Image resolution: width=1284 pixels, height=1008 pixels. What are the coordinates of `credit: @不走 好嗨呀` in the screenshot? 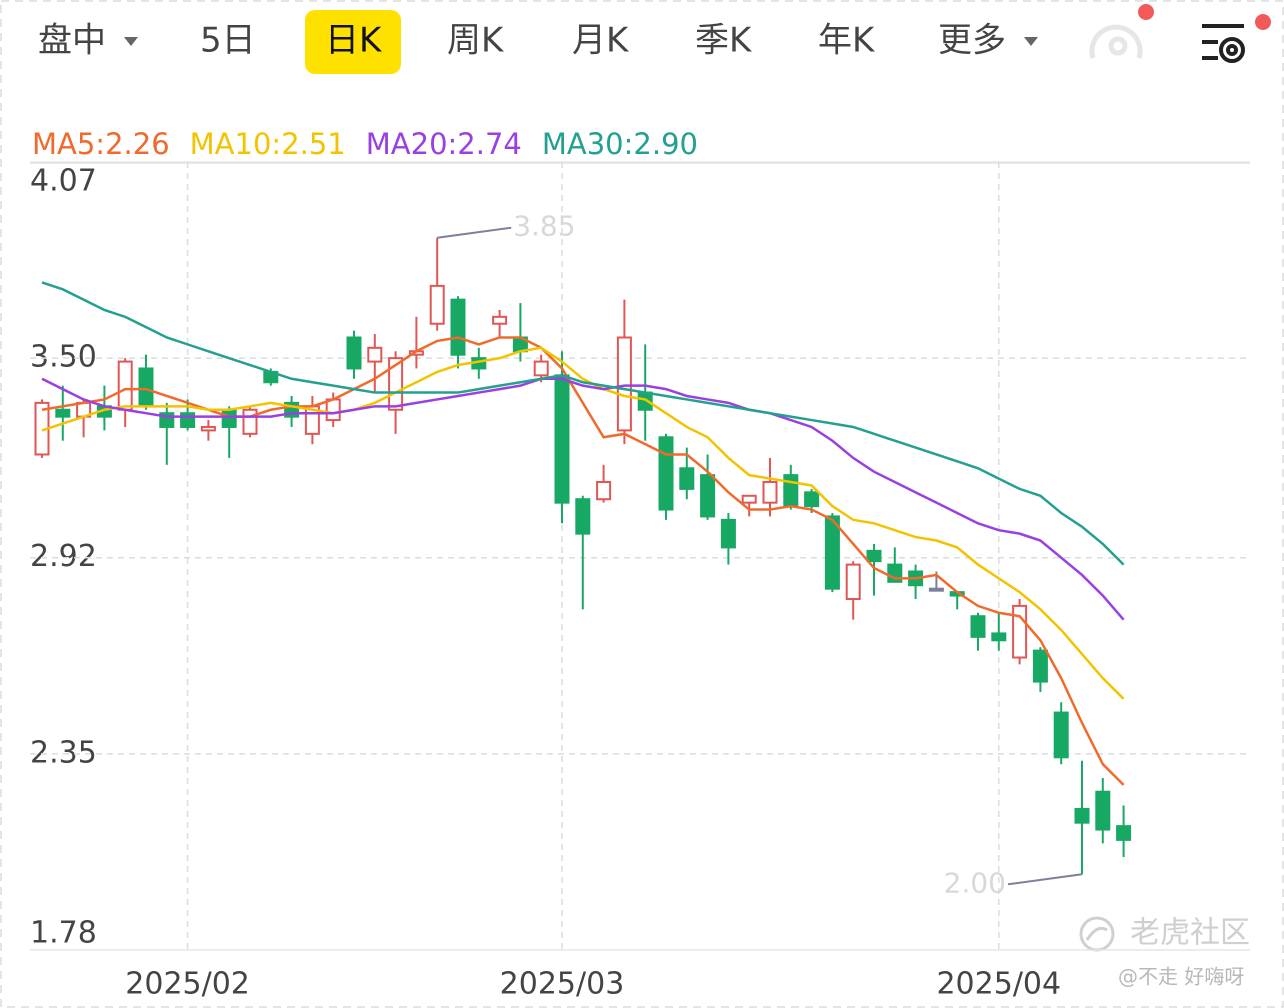 It's located at (1181, 977).